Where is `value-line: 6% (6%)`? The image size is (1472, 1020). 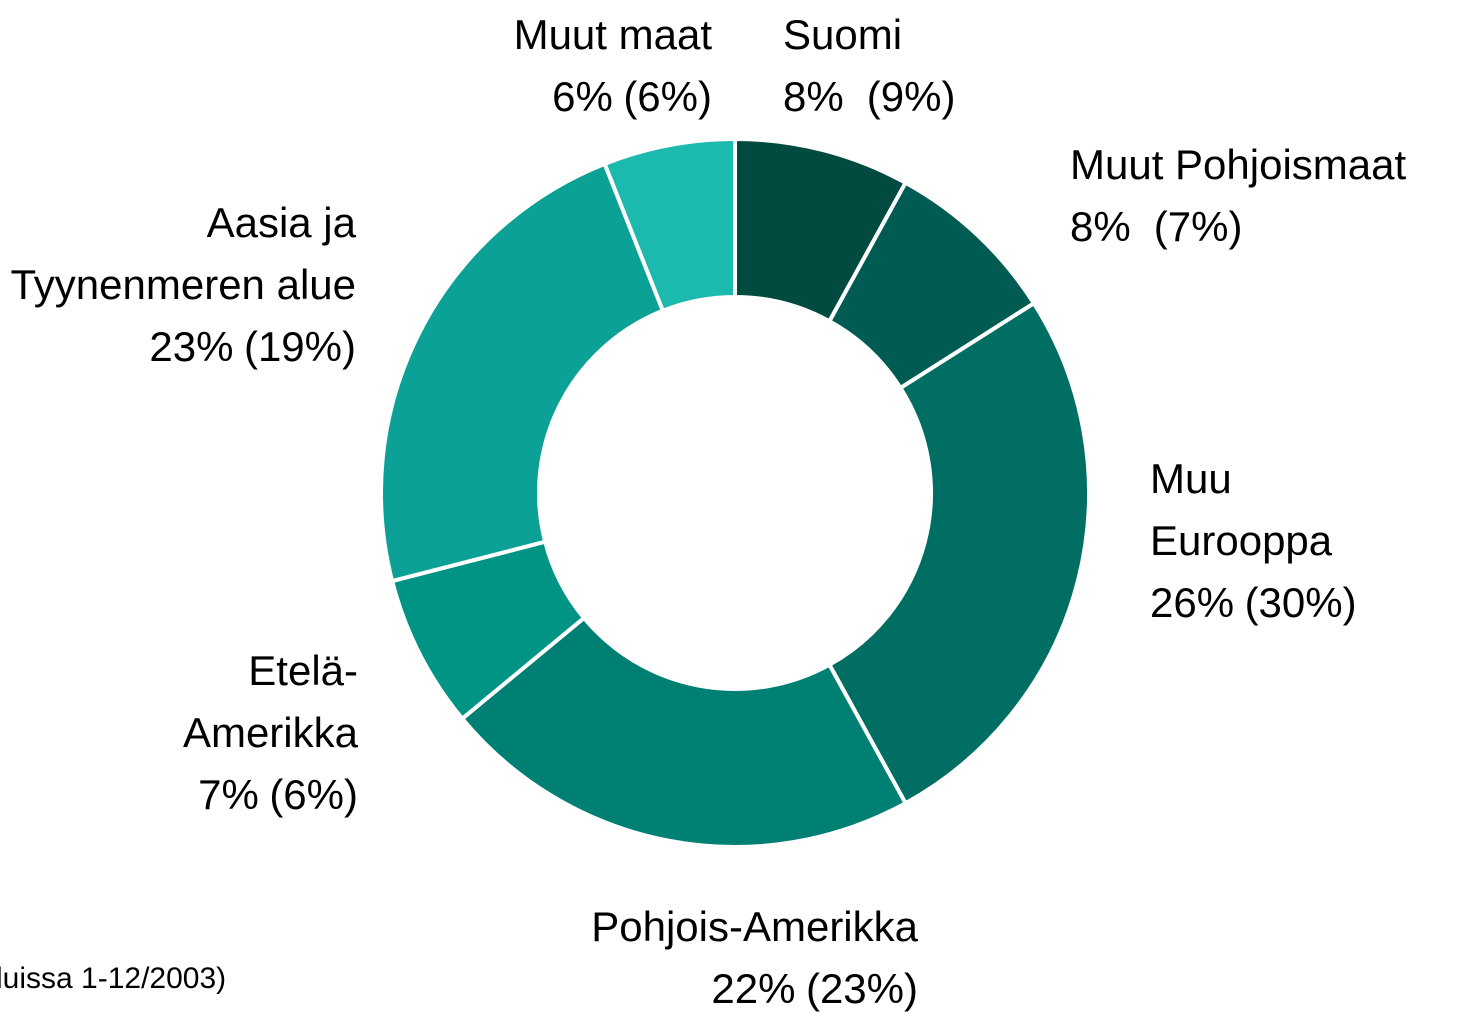
value-line: 6% (6%) is located at coordinates (562, 97).